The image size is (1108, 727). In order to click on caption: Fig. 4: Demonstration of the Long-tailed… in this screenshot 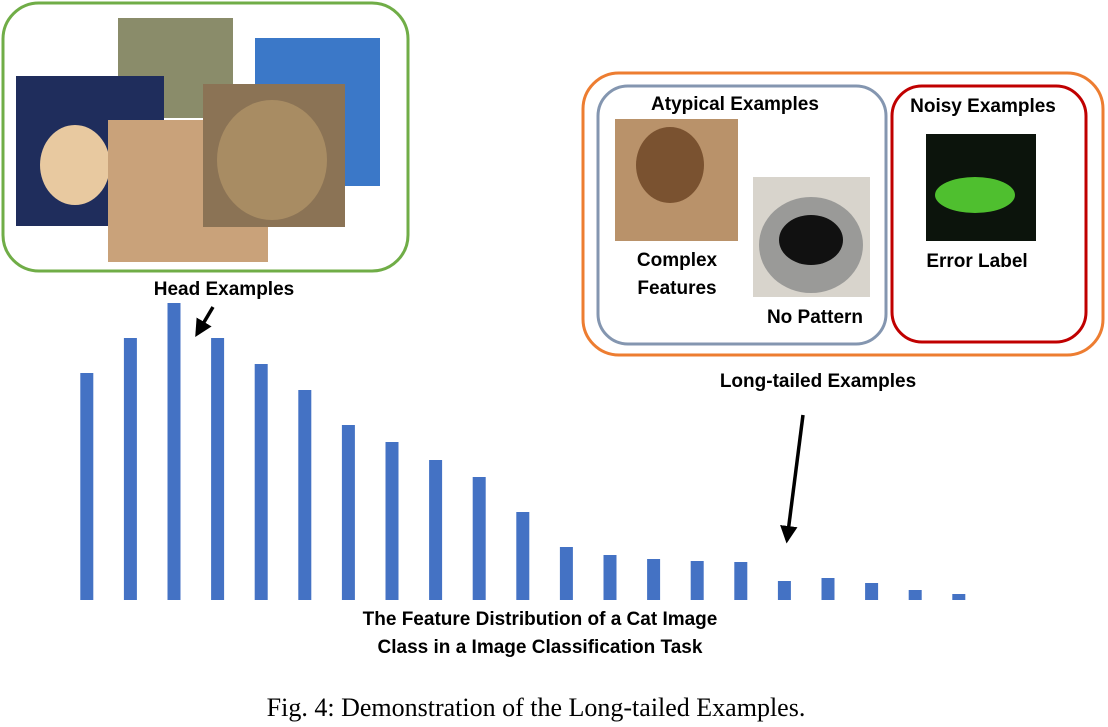, I will do `click(536, 707)`.